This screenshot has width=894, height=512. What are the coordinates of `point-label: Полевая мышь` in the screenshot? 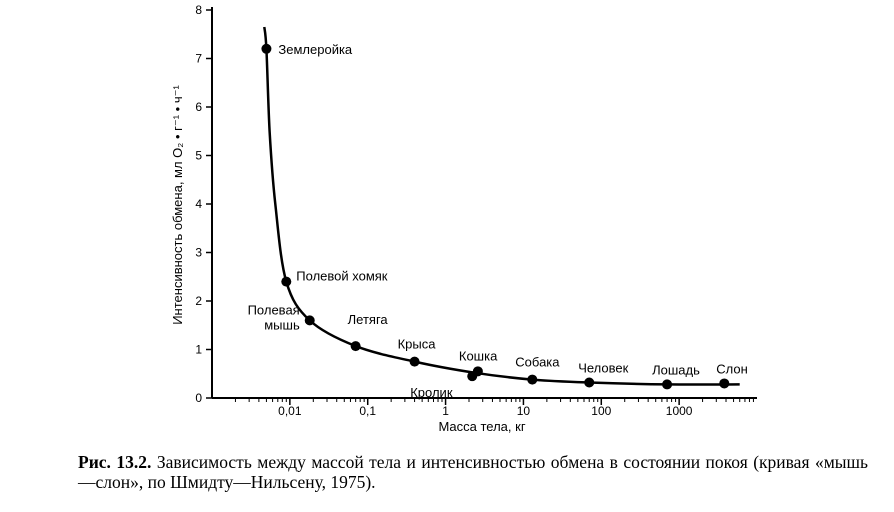 It's located at (274, 317).